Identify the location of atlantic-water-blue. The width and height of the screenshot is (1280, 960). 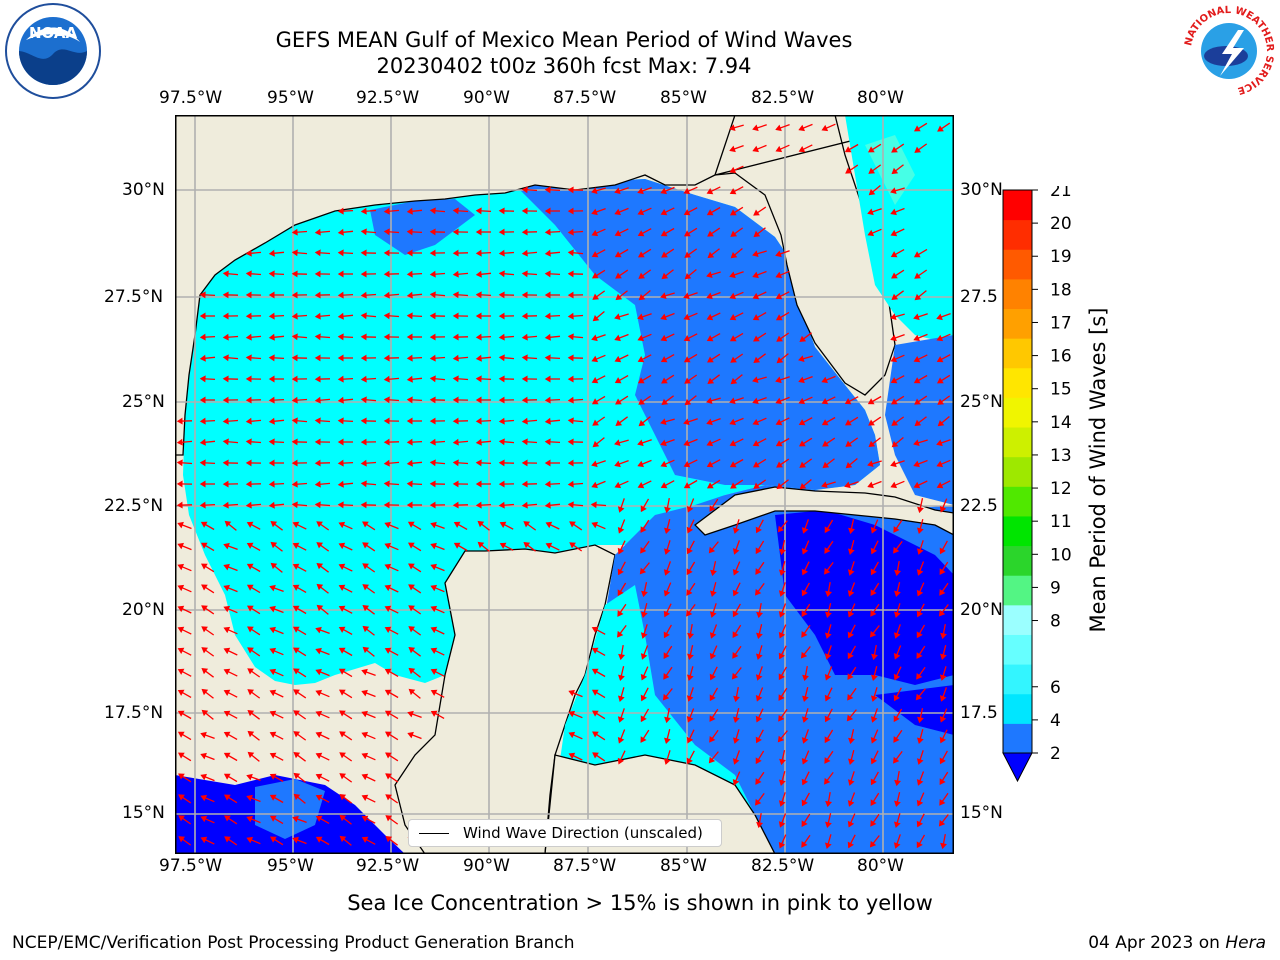
(919, 420).